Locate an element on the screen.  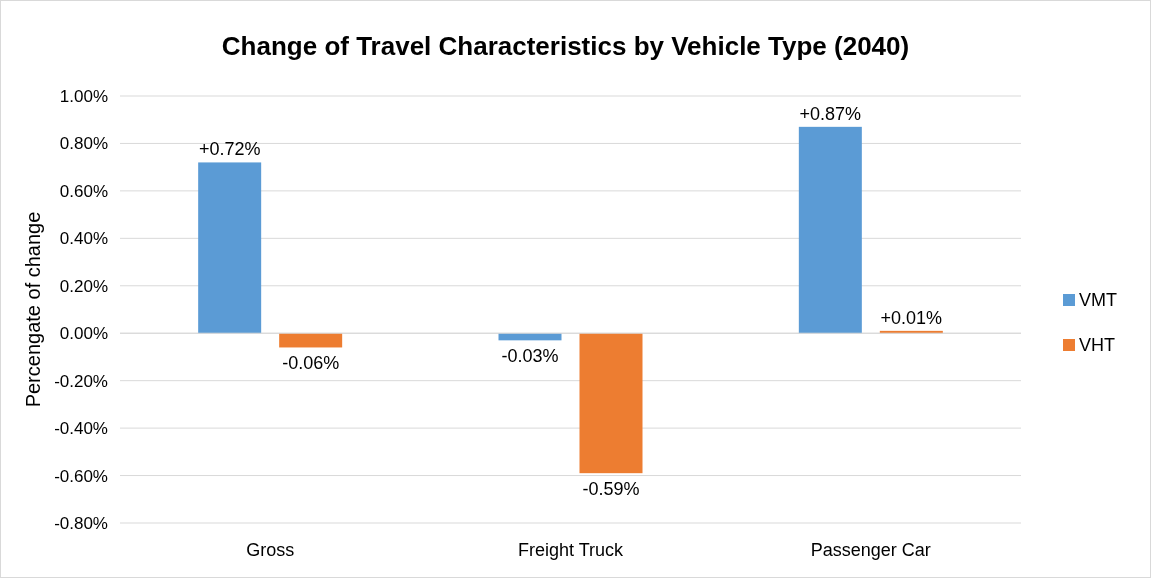
y-tick-label: 0.60% is located at coordinates (83, 191).